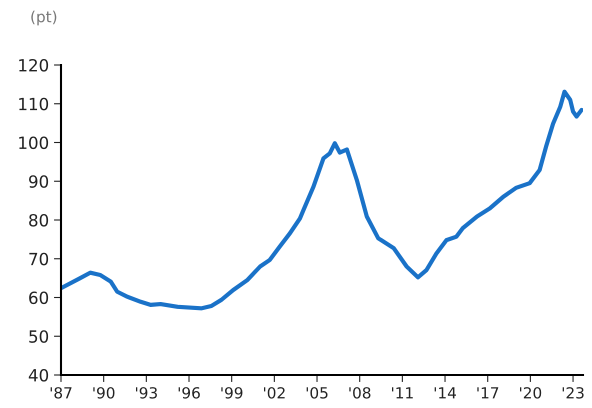 The image size is (592, 408). What do you see at coordinates (38, 297) in the screenshot?
I see `y-tick-label: 60` at bounding box center [38, 297].